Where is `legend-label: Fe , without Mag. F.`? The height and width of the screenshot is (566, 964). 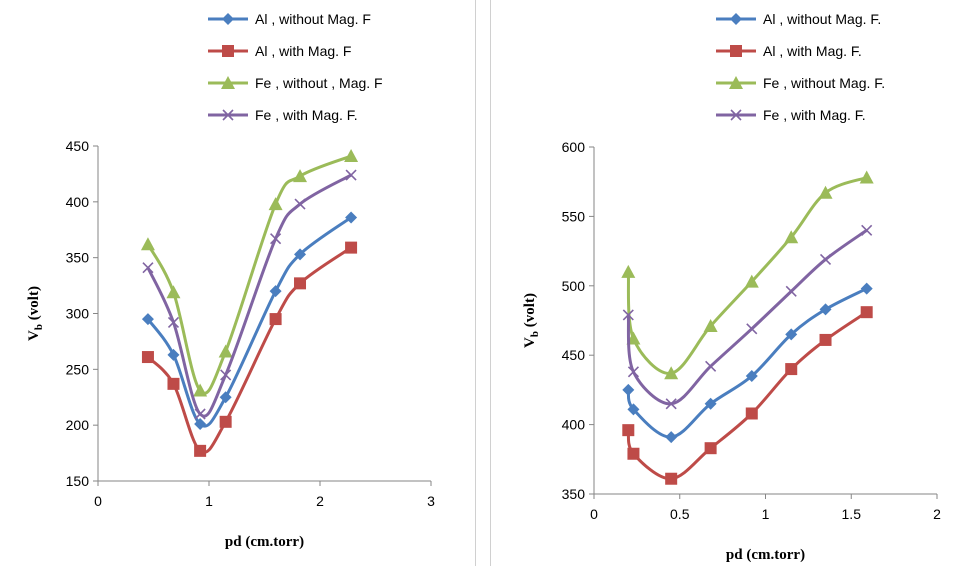 legend-label: Fe , without Mag. F. is located at coordinates (824, 83).